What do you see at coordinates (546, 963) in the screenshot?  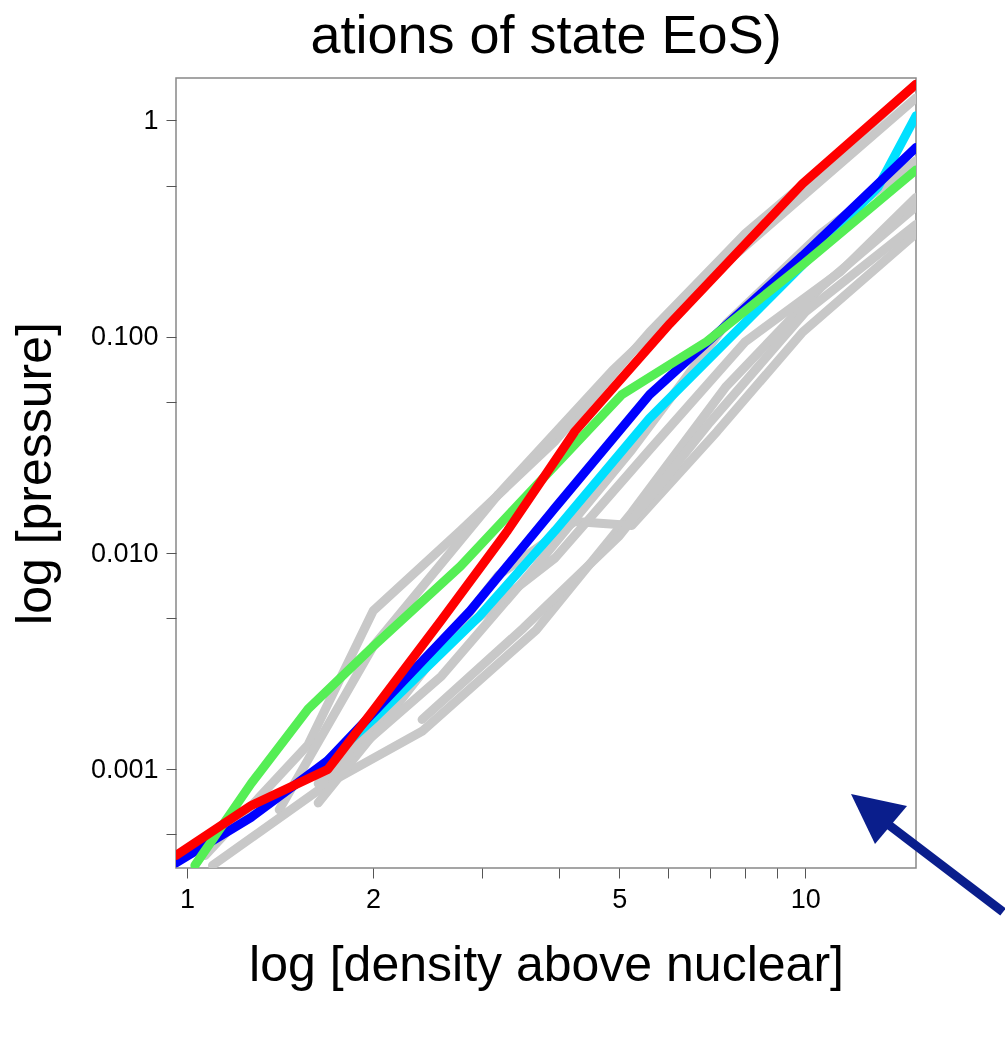 I see `x-axis-title: log [density above nuclear]` at bounding box center [546, 963].